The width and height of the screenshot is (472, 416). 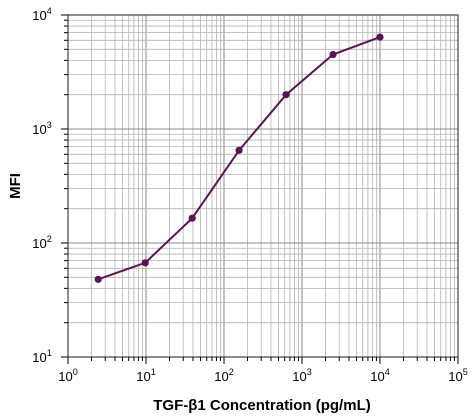 What do you see at coordinates (261, 405) in the screenshot?
I see `x-axis-title: TGF-β1 Concentration (pg/mL)` at bounding box center [261, 405].